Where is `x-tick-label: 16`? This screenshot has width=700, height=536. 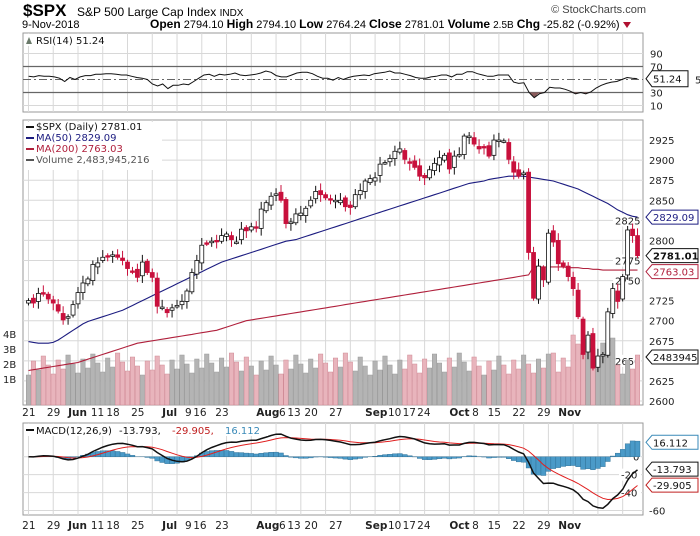
x-tick-label: 16 is located at coordinates (200, 526).